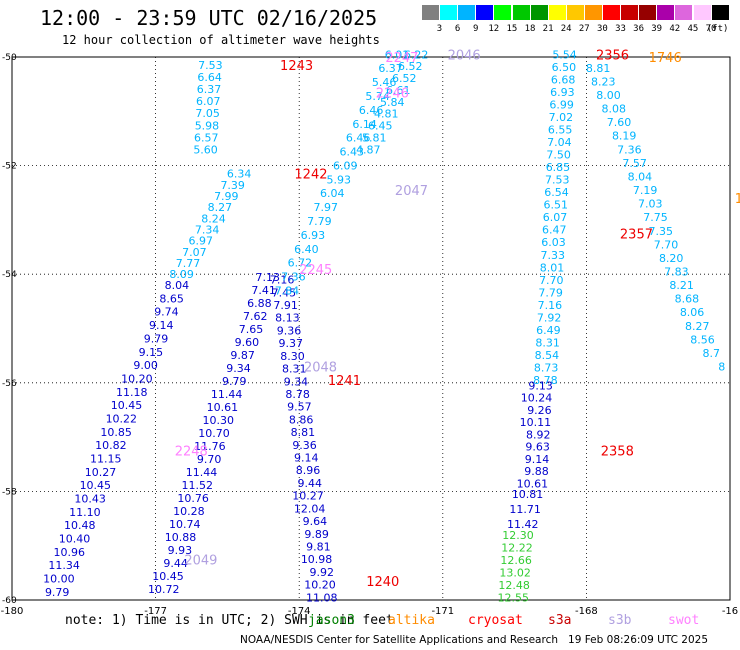  I want to click on swh-value: 10.72, so click(164, 589).